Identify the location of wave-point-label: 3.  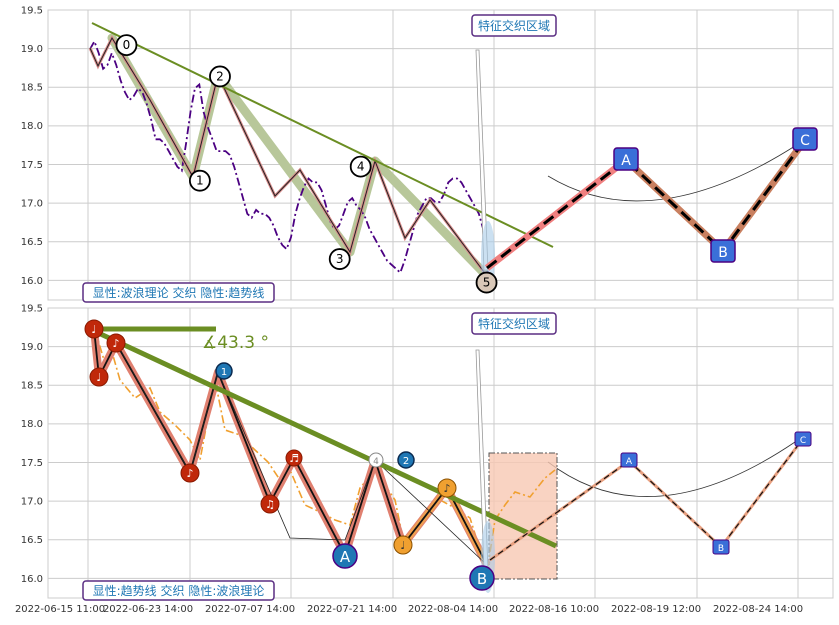
(340, 259).